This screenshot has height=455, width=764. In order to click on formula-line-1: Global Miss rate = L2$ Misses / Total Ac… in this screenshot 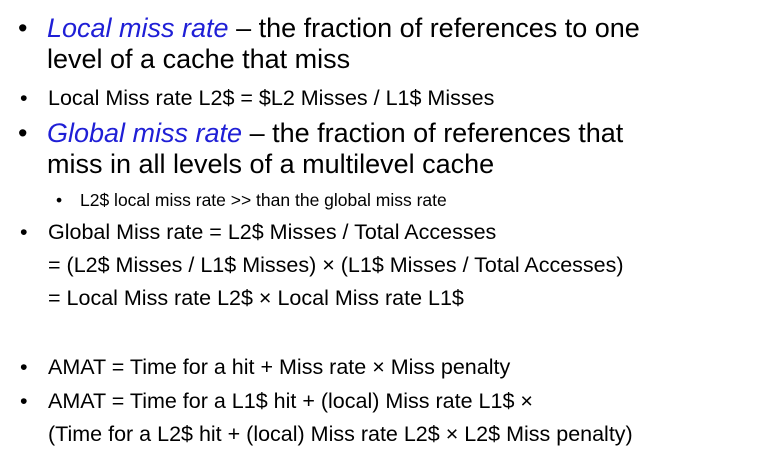, I will do `click(272, 232)`.